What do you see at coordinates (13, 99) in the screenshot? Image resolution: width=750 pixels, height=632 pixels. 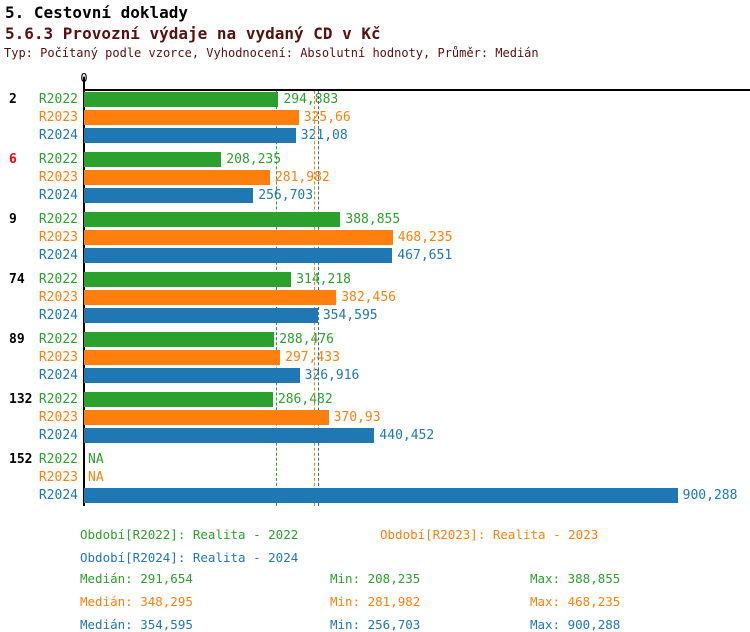 I see `group-label: 2` at bounding box center [13, 99].